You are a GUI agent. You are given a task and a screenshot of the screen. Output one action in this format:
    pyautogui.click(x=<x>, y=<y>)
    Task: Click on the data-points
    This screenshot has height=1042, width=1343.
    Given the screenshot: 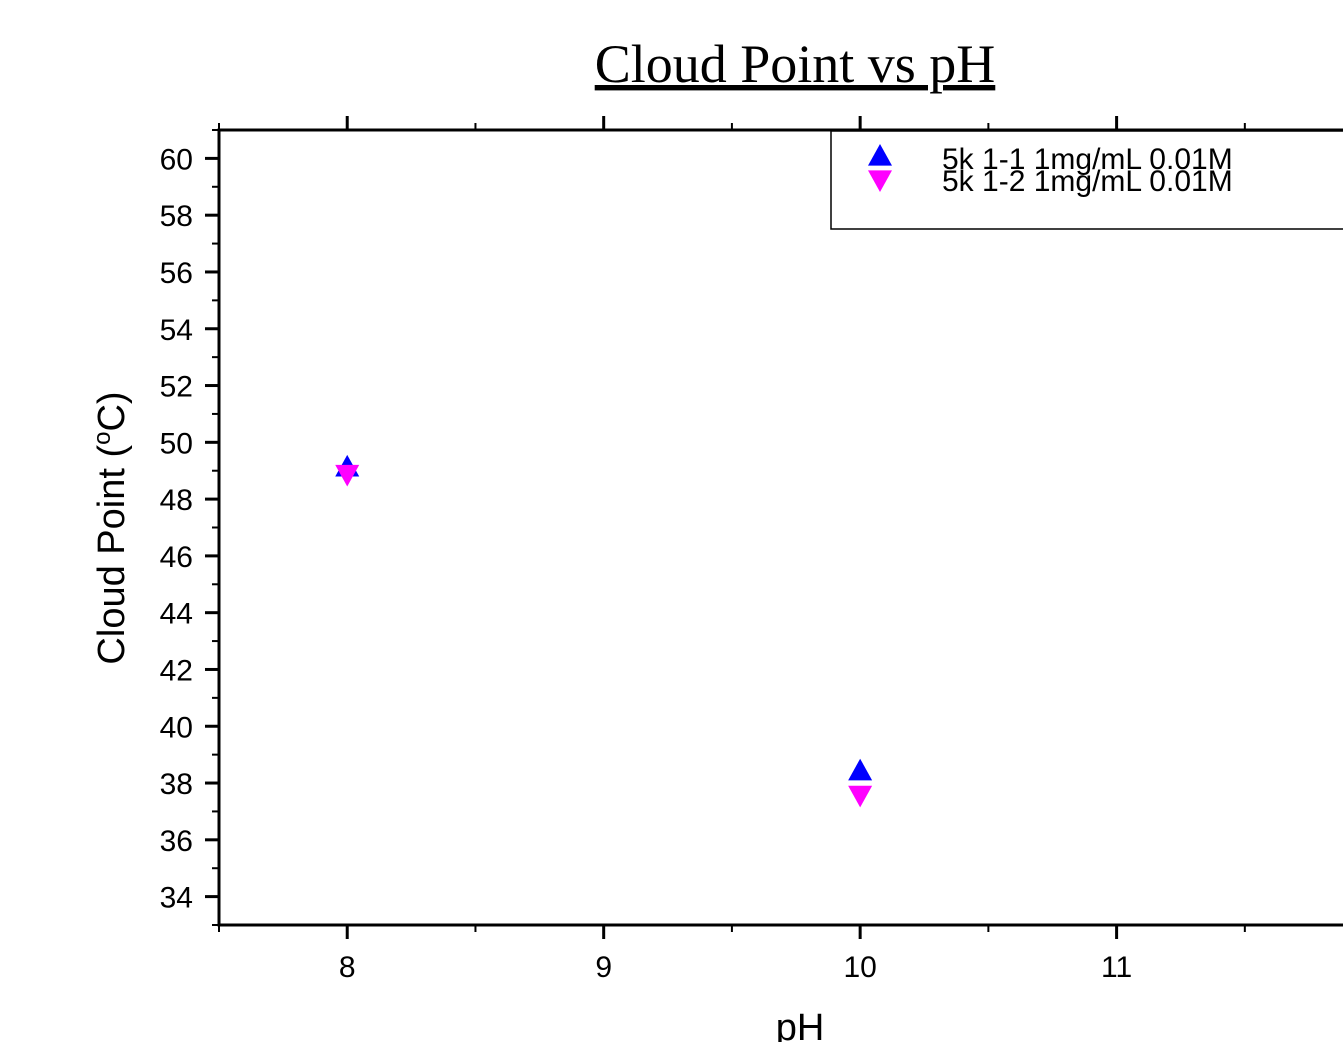 What is the action you would take?
    pyautogui.click(x=604, y=631)
    